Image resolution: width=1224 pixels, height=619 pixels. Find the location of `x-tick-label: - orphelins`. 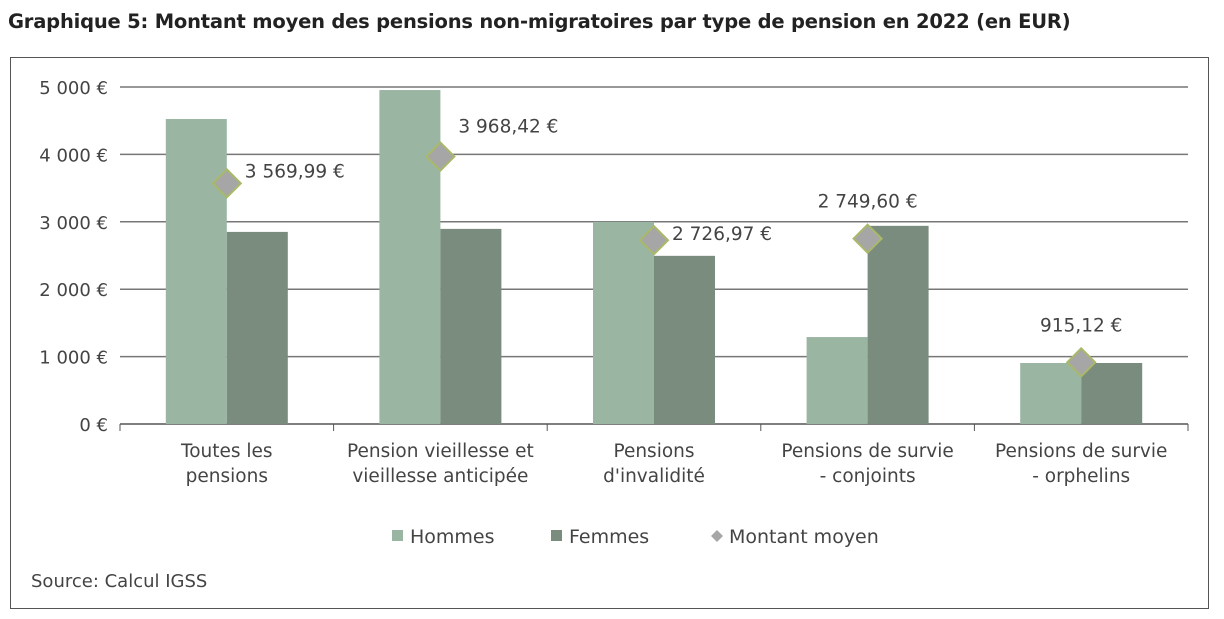

x-tick-label: - orphelins is located at coordinates (1081, 476).